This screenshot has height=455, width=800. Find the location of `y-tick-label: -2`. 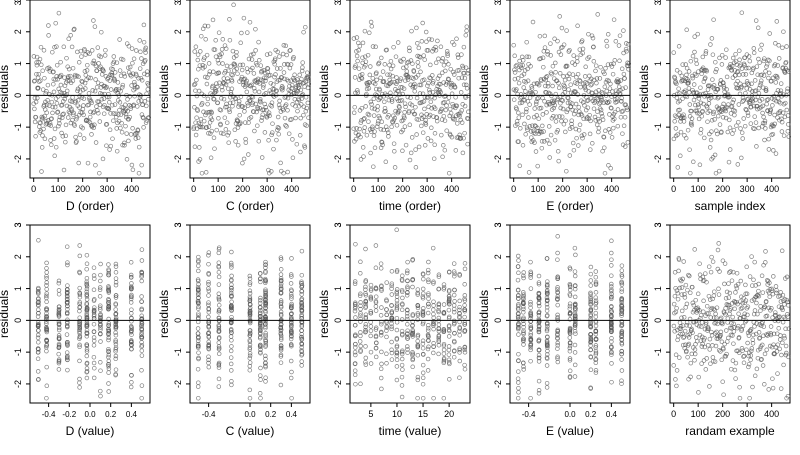

y-tick-label: -2 is located at coordinates (18, 384).